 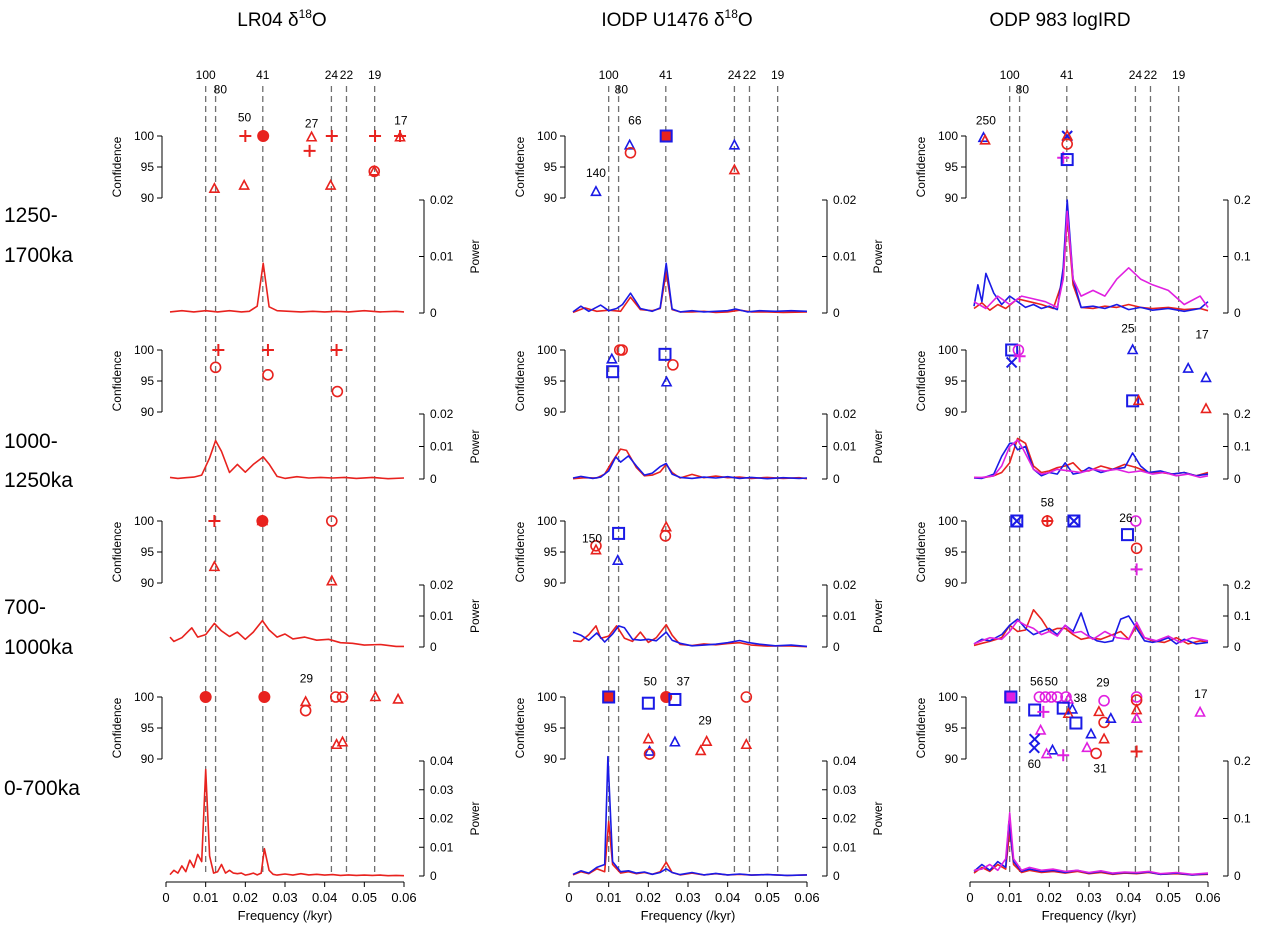 I want to click on period-annotation: 150, so click(x=592, y=538).